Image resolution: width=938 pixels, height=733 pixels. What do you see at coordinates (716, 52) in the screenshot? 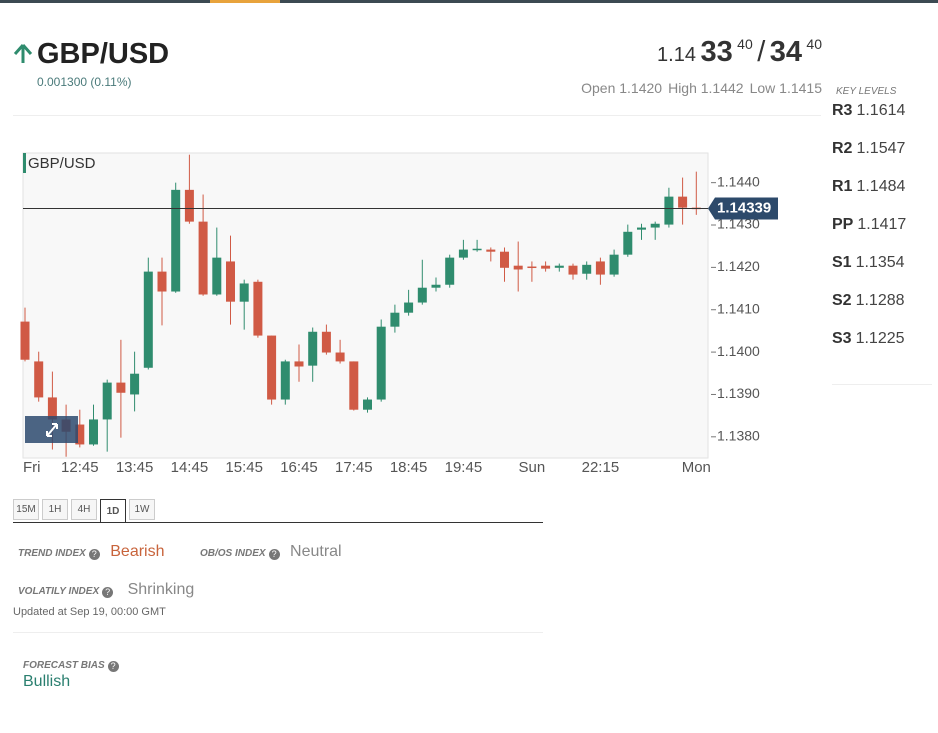
I see `bid-main: 33` at bounding box center [716, 52].